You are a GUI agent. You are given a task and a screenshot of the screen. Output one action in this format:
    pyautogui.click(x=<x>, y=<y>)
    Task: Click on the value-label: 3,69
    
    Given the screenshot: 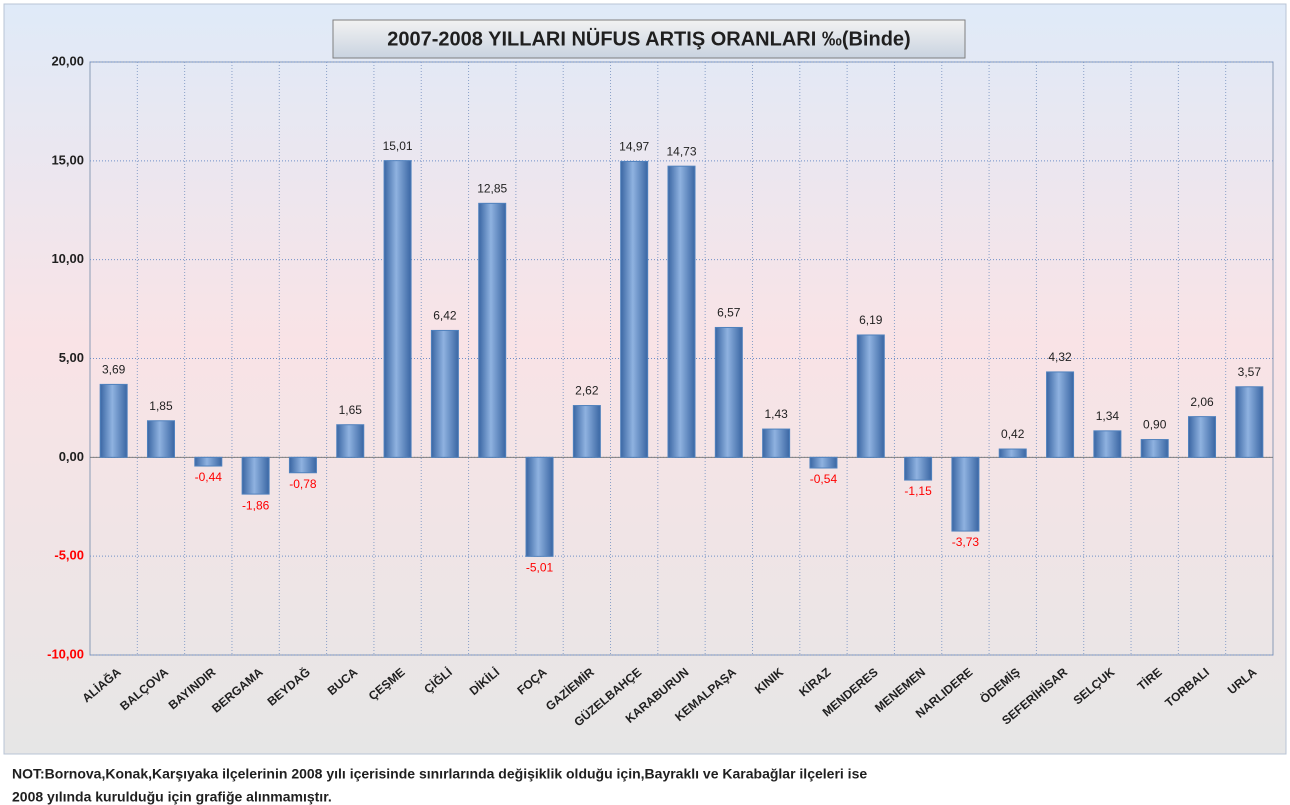 What is the action you would take?
    pyautogui.click(x=114, y=370)
    